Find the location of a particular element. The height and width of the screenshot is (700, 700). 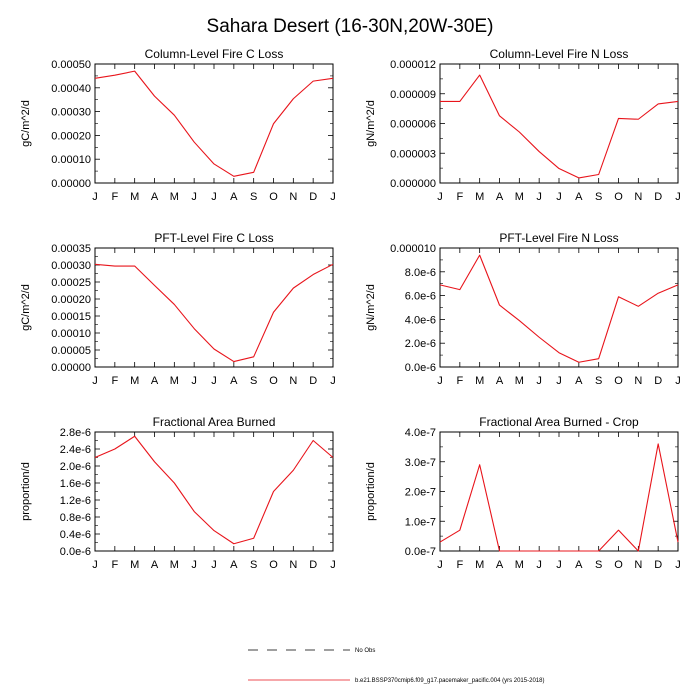

legend-obs-label: No Obs is located at coordinates (365, 651).